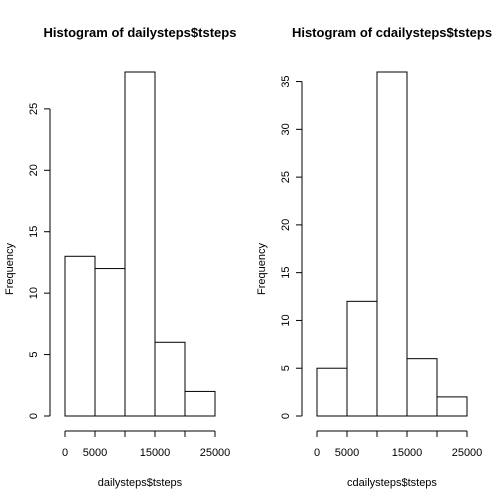 The width and height of the screenshot is (504, 504). What do you see at coordinates (140, 32) in the screenshot?
I see `chart-title: Histogram of dailysteps$tsteps` at bounding box center [140, 32].